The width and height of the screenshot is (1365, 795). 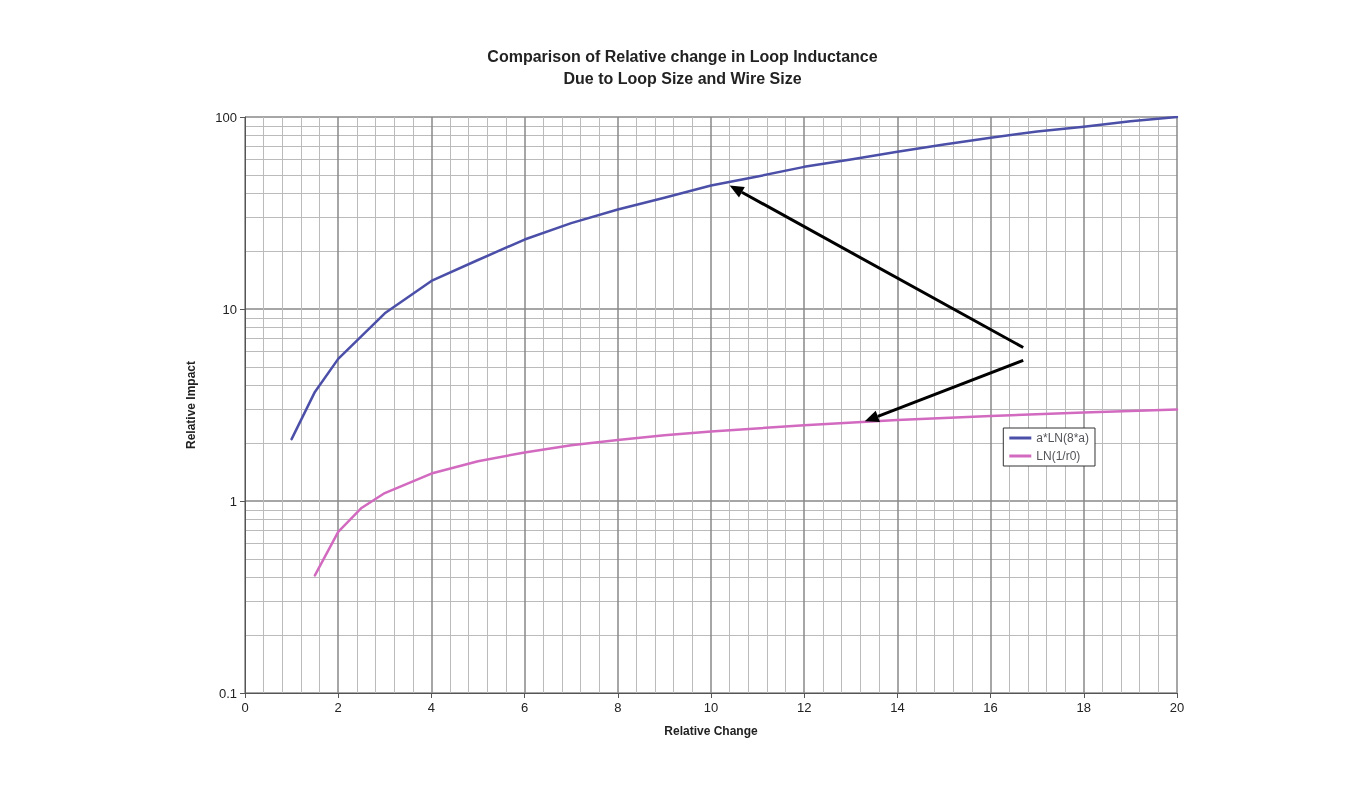 What do you see at coordinates (431, 707) in the screenshot?
I see `x-tick-label: 4` at bounding box center [431, 707].